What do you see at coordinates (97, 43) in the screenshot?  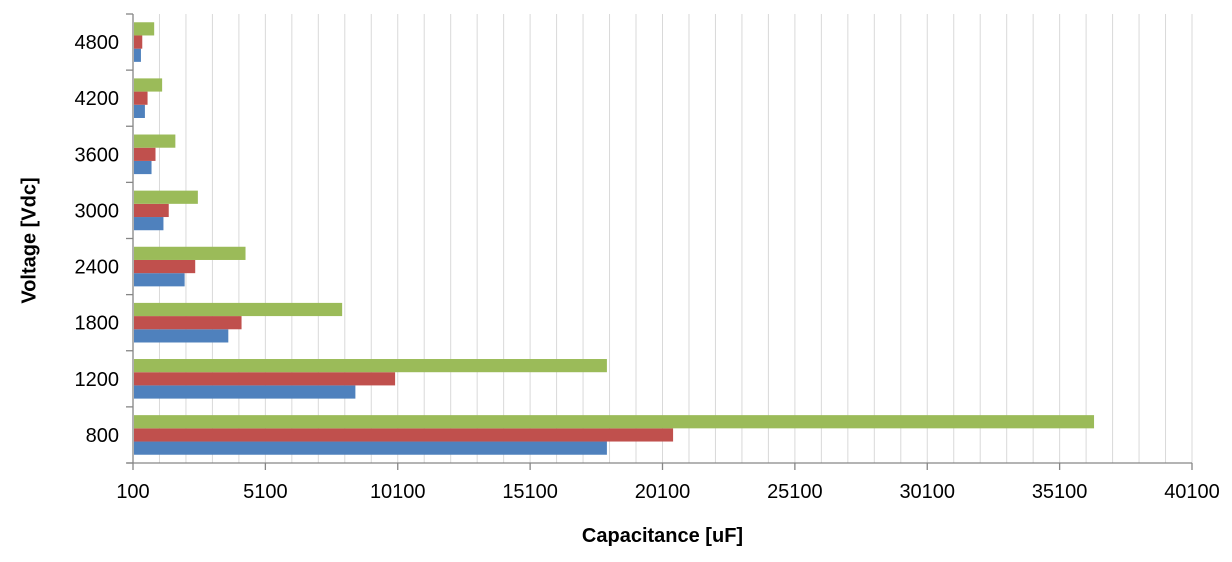 I see `y-tick-label: 4800` at bounding box center [97, 43].